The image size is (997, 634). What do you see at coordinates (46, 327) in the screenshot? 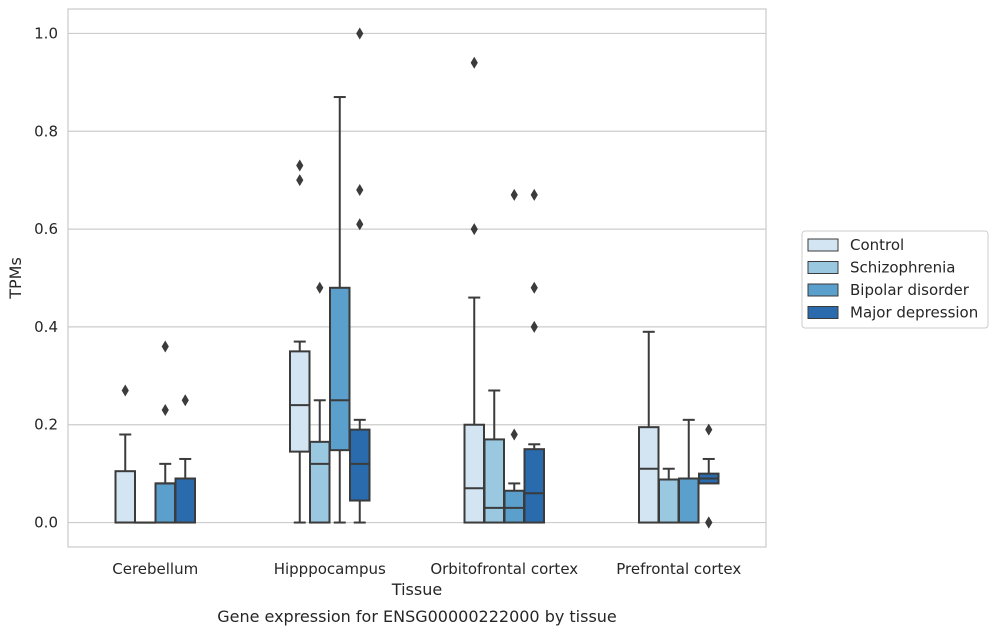
I see `y-tick-label: 0.4` at bounding box center [46, 327].